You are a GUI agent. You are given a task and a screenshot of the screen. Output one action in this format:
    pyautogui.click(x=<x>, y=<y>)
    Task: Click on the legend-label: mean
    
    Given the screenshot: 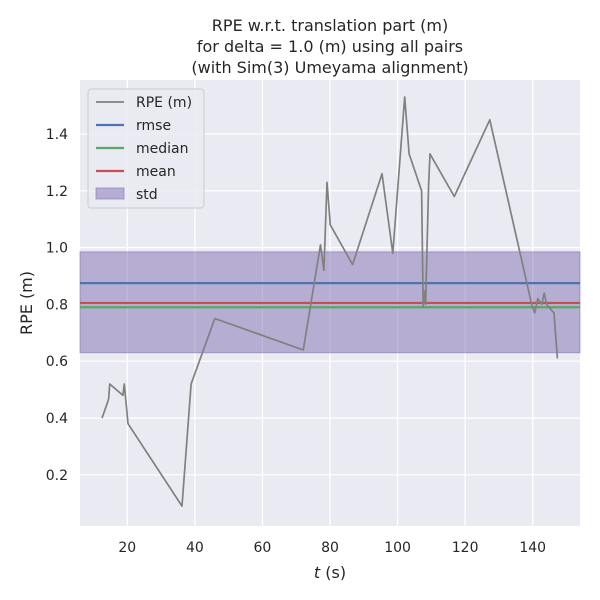 What is the action you would take?
    pyautogui.click(x=156, y=172)
    